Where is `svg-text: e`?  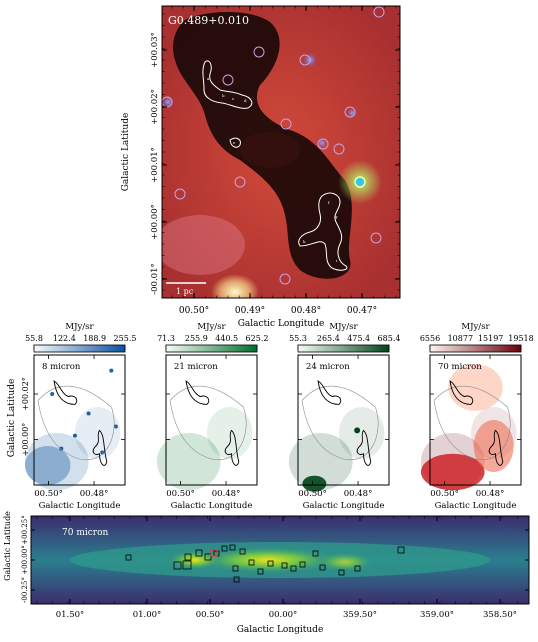
svg-text: e is located at coordinates (234, 142).